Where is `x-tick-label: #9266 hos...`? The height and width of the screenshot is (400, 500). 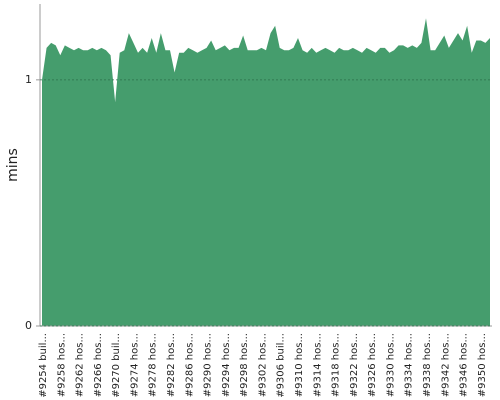
x-tick-label: #9266 hos... is located at coordinates (98, 365).